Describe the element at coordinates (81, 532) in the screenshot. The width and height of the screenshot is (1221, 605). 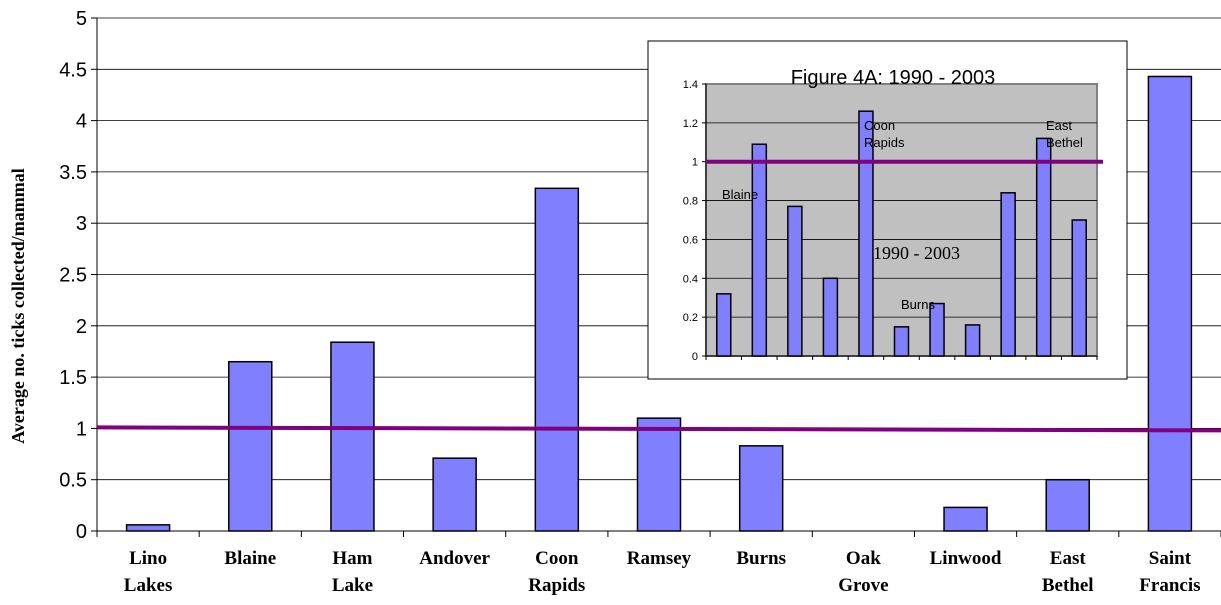
I see `y-tick-label: 0` at that location.